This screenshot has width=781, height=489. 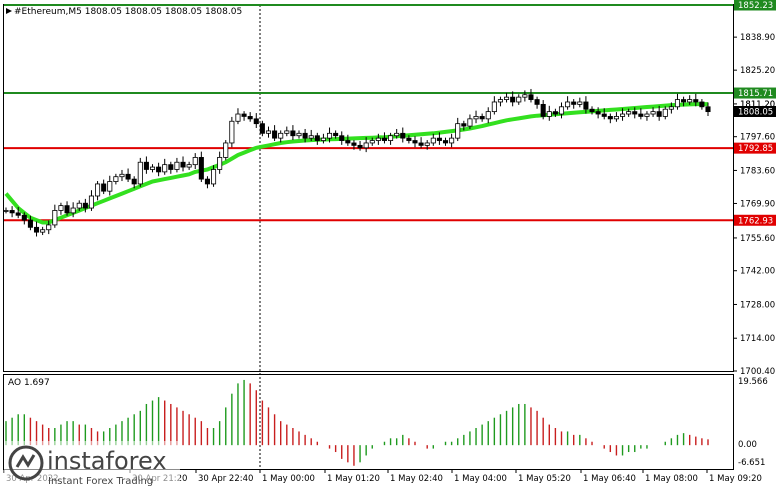 What do you see at coordinates (671, 479) in the screenshot?
I see `x-tick-label: 1 May 08:00` at bounding box center [671, 479].